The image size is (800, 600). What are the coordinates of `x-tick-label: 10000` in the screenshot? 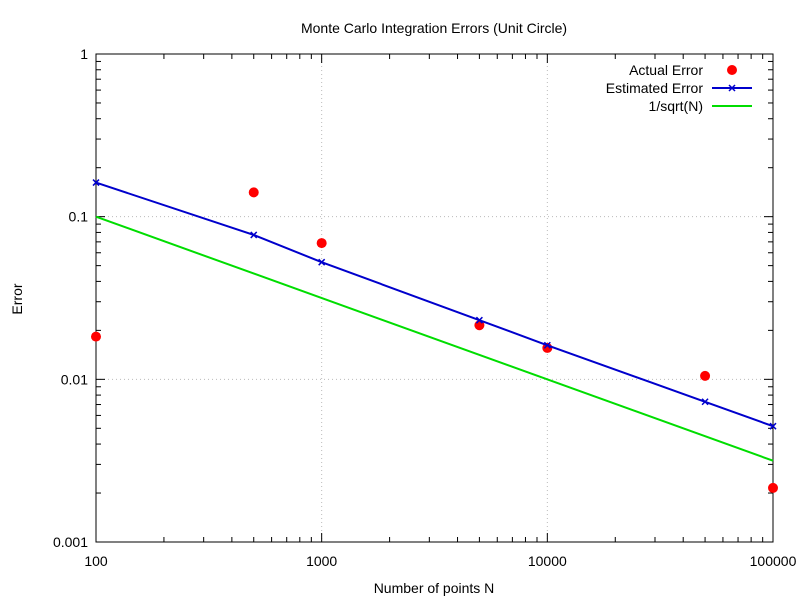 It's located at (547, 561).